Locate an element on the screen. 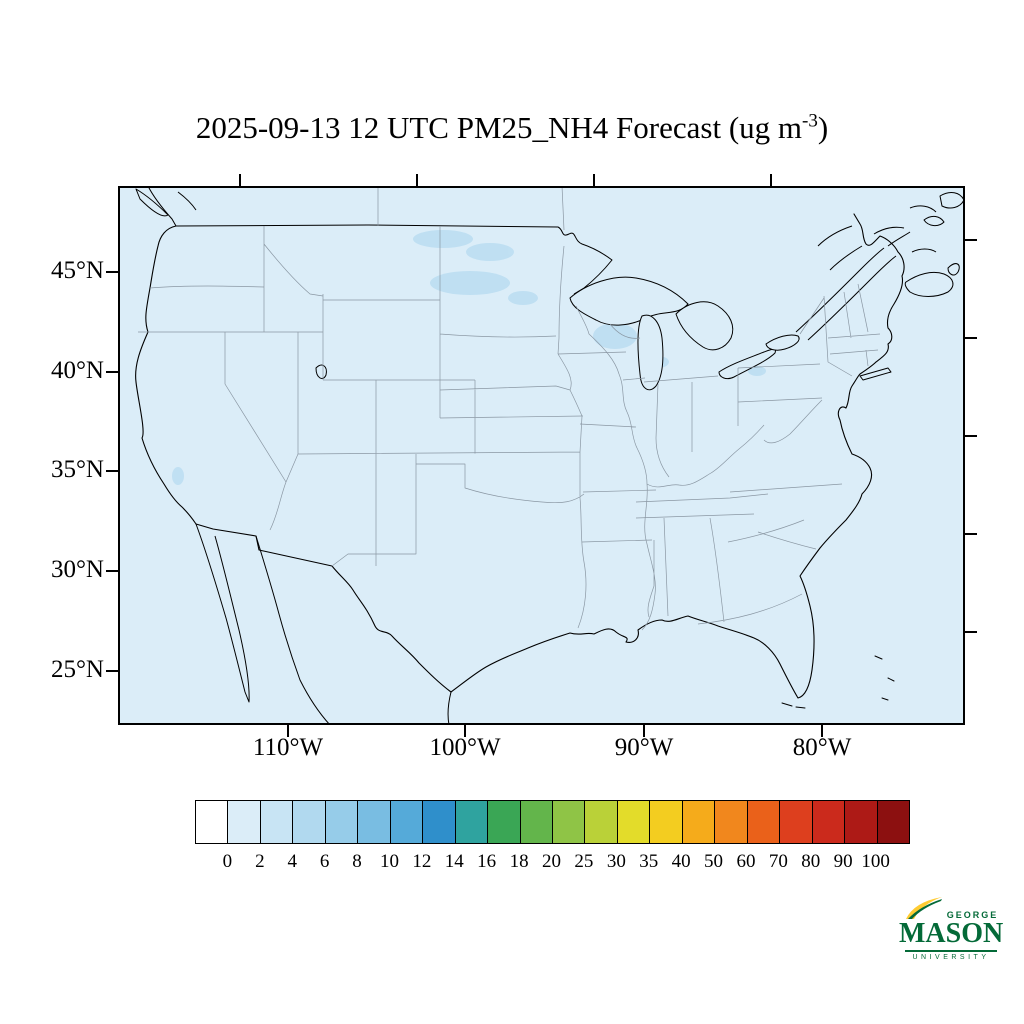 The image size is (1024, 1024). mexico-pacific-coast is located at coordinates (293, 630).